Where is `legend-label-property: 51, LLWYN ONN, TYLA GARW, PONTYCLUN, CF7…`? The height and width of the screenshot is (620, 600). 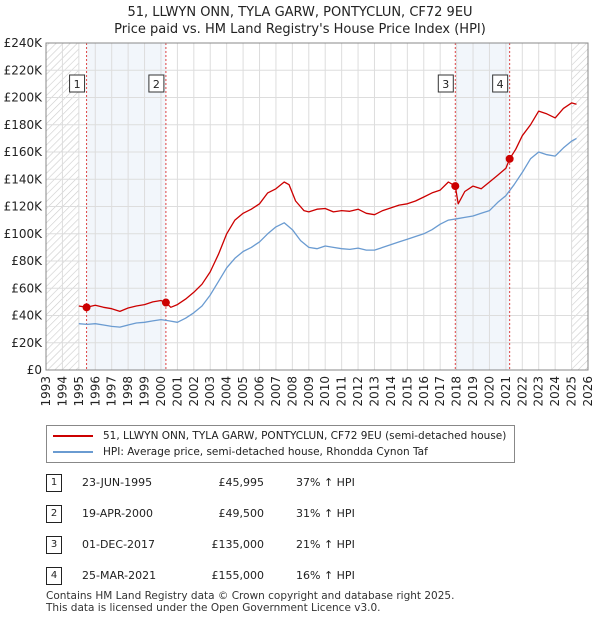
legend-label-property: 51, LLWYN ONN, TYLA GARW, PONTYCLUN, CF7… is located at coordinates (305, 436).